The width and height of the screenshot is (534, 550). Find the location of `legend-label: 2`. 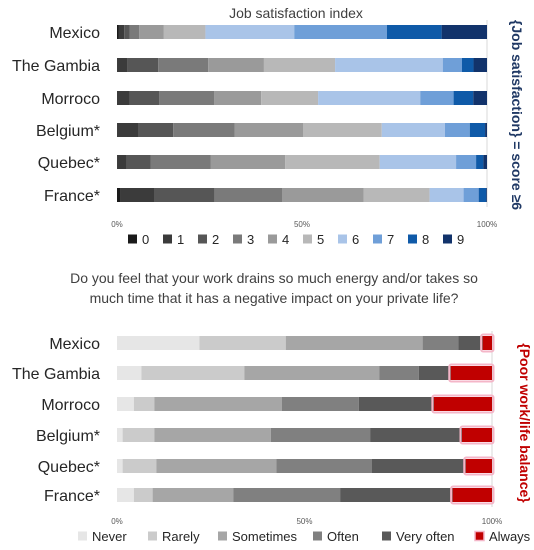

legend-label: 2 is located at coordinates (215, 239).